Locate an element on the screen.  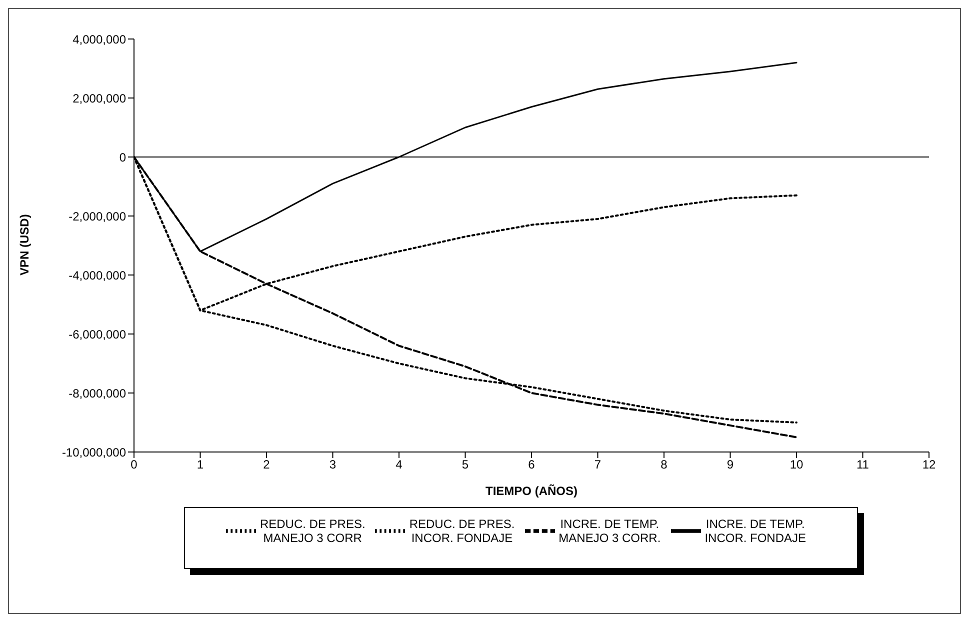
y-tick-label: -2,000,000 is located at coordinates (97, 216).